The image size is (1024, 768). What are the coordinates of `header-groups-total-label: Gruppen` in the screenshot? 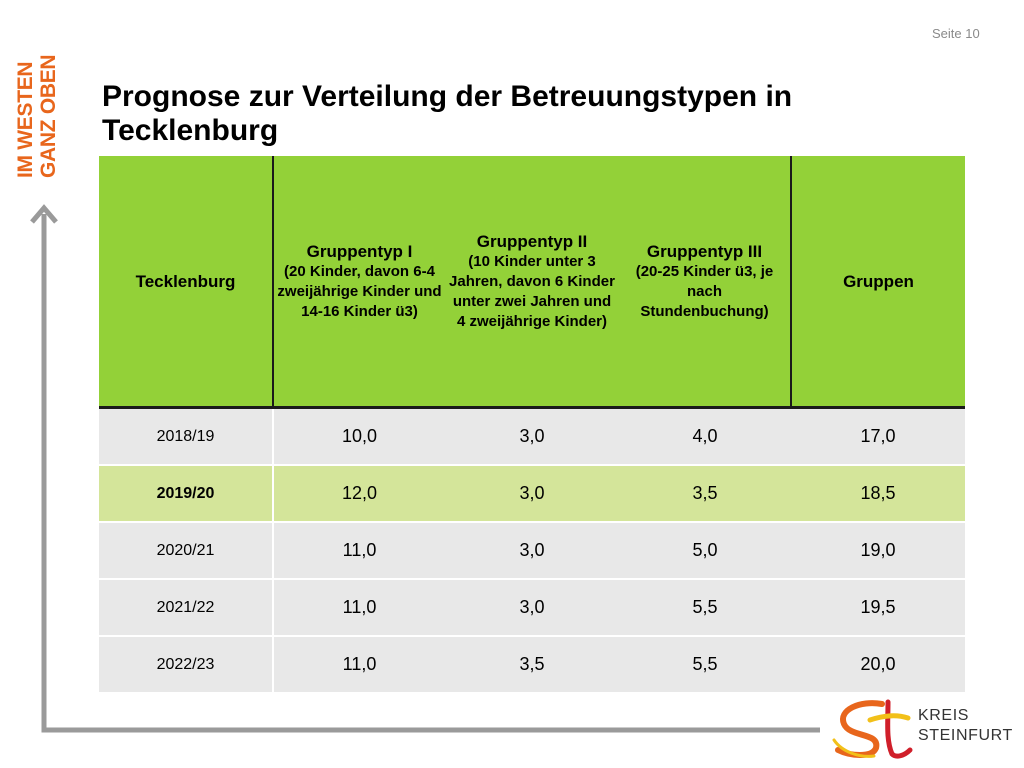 It's located at (878, 281).